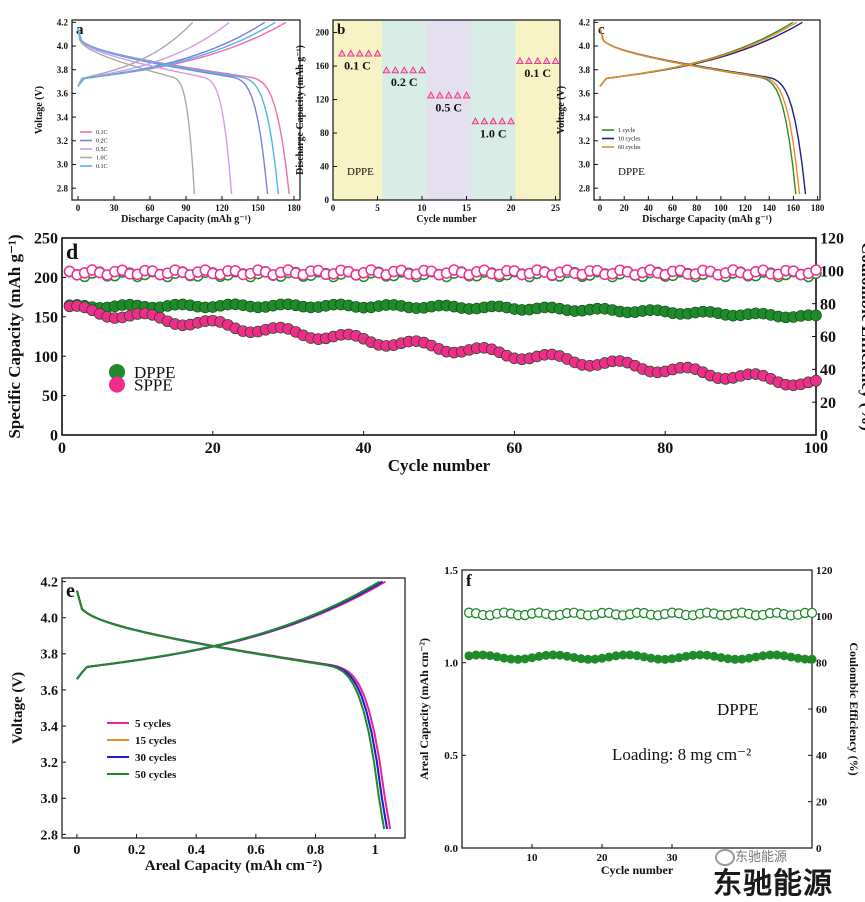 The image size is (865, 902). Describe the element at coordinates (63, 188) in the screenshot. I see `y-tick-label: 2.8` at that location.